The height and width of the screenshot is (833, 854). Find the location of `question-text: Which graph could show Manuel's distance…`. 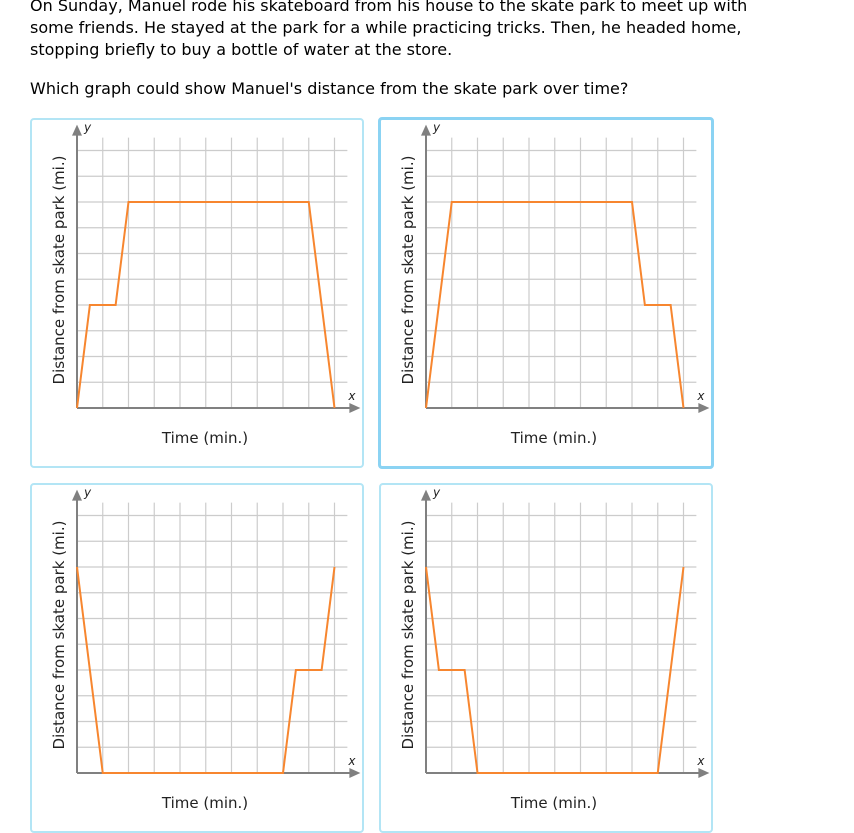

question-text: Which graph could show Manuel's distance… is located at coordinates (329, 88).